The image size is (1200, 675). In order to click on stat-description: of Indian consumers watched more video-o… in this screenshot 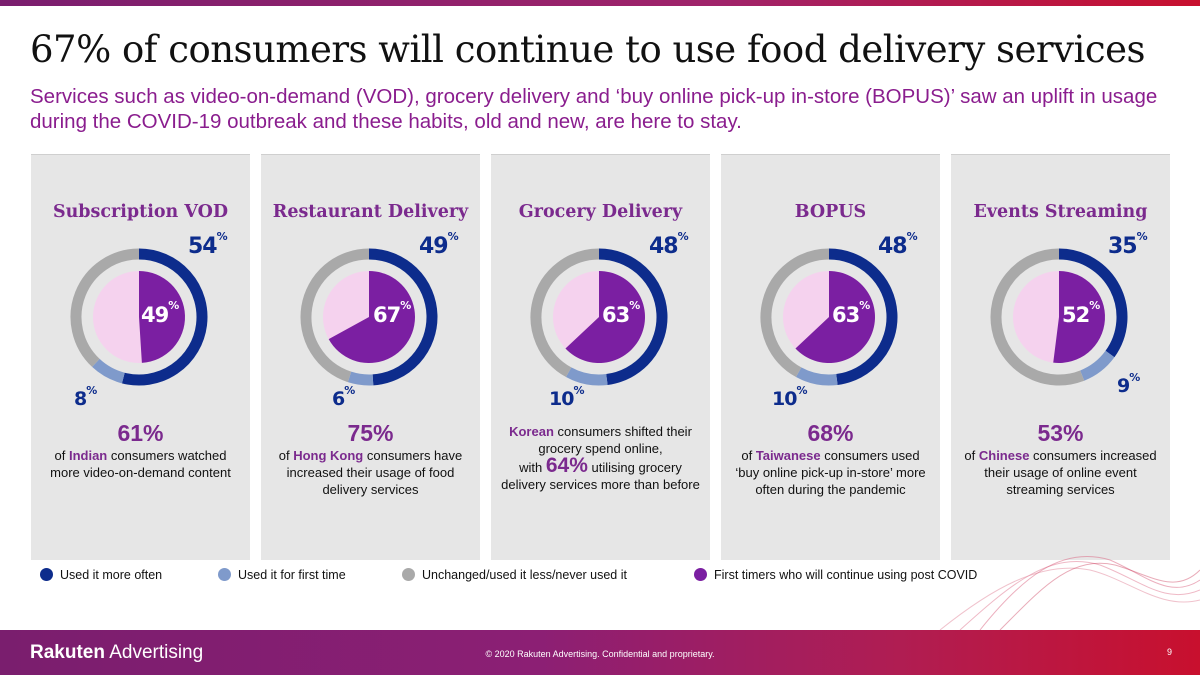, I will do `click(140, 464)`.